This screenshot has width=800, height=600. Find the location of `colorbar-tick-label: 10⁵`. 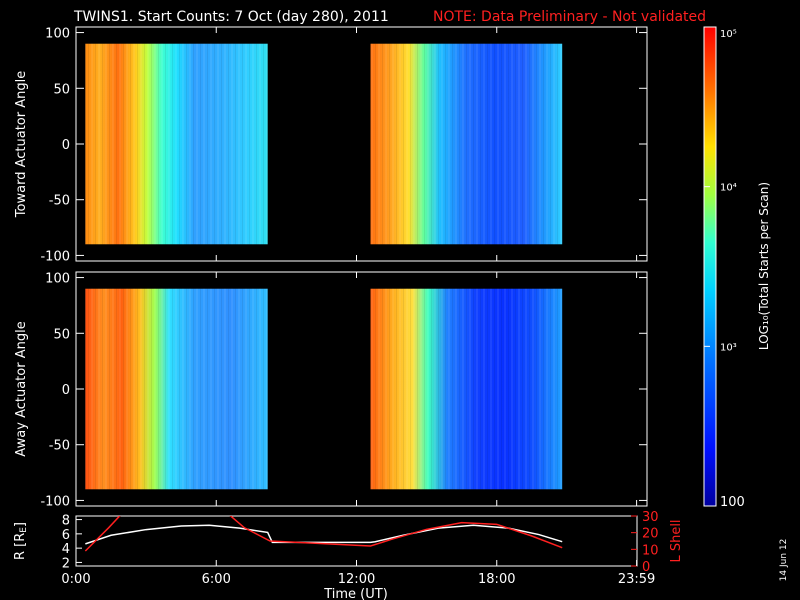

colorbar-tick-label: 10⁵ is located at coordinates (728, 34).